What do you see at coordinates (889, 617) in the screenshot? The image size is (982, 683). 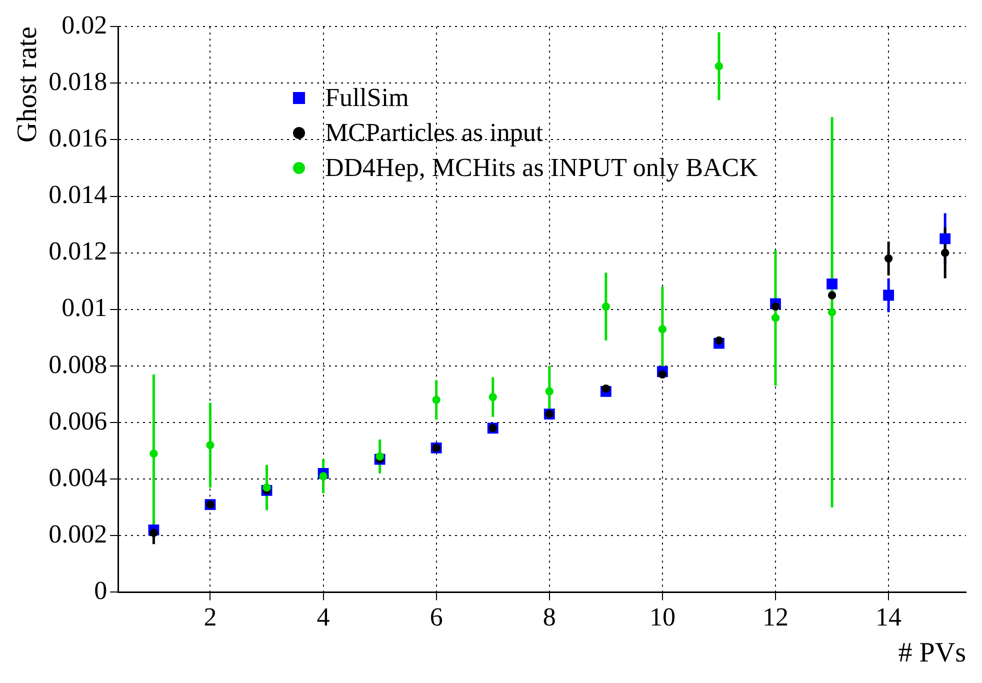 I see `x-tick-label: 14` at bounding box center [889, 617].